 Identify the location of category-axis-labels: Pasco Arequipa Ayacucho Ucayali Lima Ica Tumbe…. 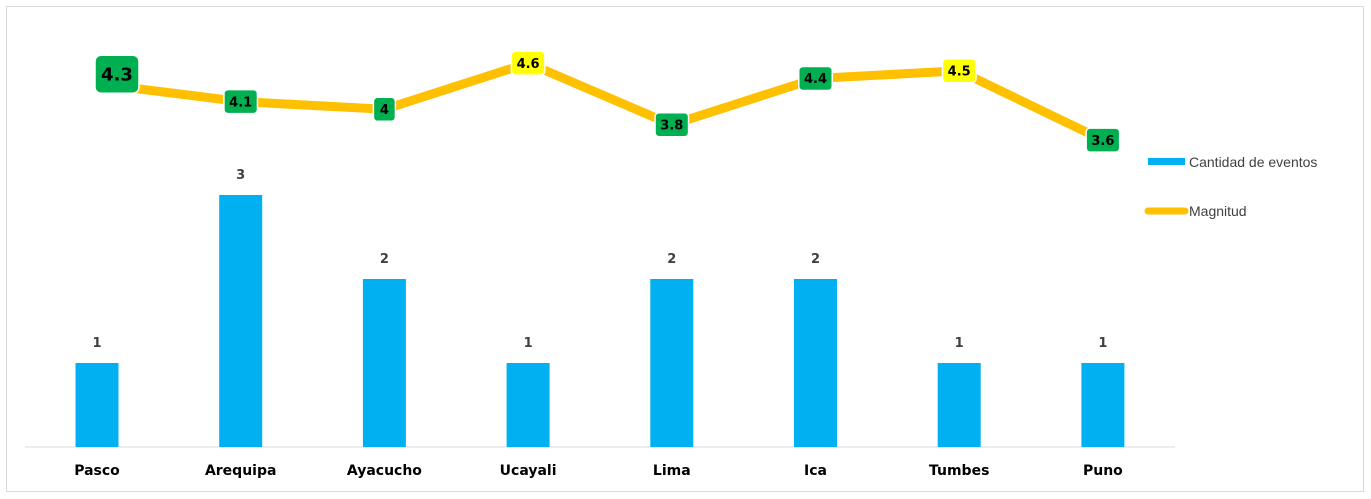
(598, 471).